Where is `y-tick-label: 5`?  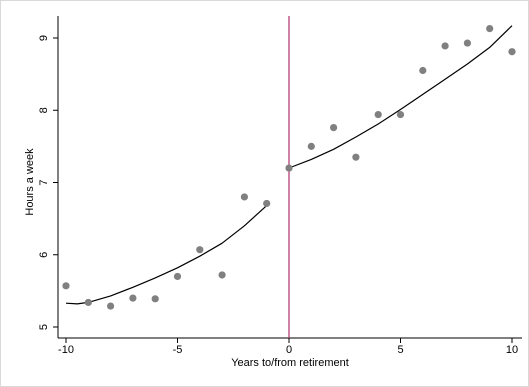
y-tick-label: 5 is located at coordinates (44, 327).